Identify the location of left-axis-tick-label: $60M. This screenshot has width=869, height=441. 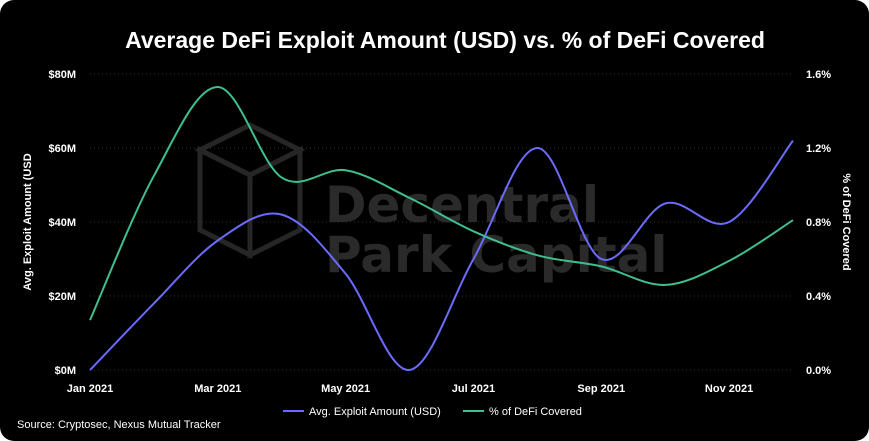
(62, 149).